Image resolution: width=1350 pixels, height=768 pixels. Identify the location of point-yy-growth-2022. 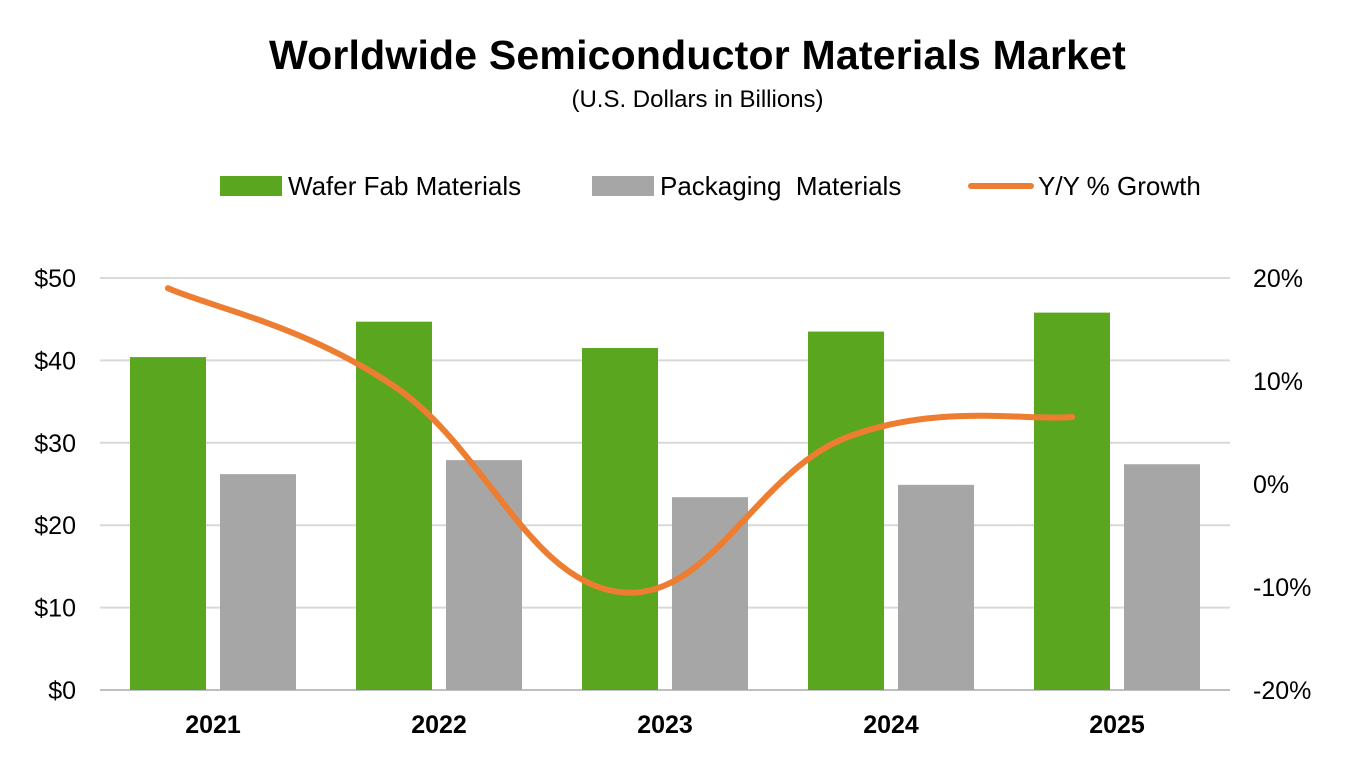
(394, 386).